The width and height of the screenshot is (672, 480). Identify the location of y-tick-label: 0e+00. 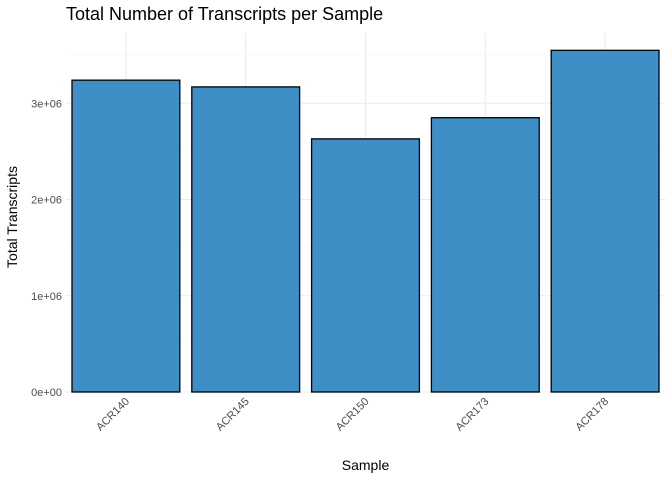
(46, 393).